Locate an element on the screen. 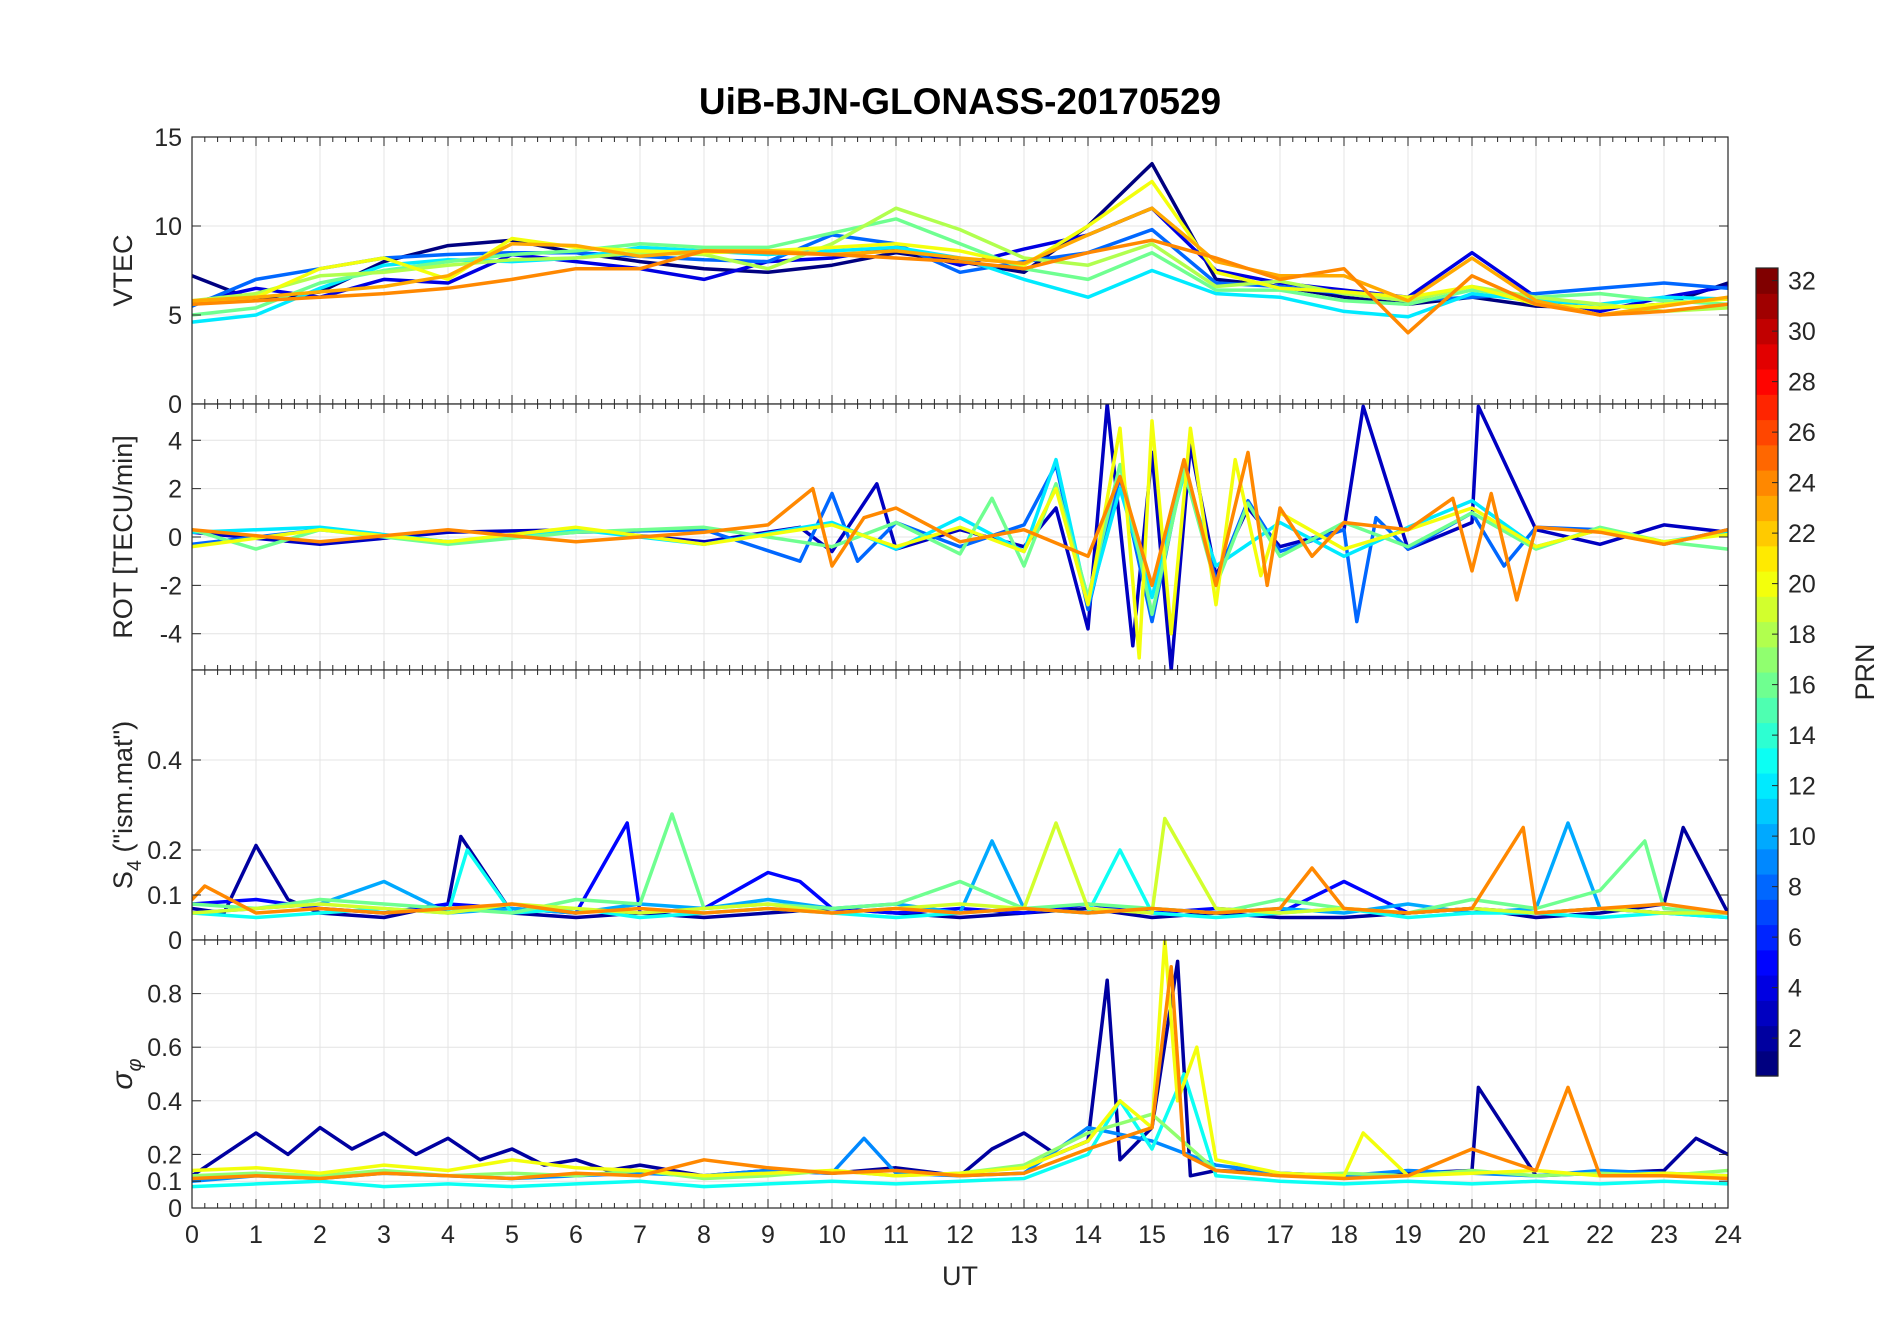  x-tick-label: 15 is located at coordinates (1152, 1235).